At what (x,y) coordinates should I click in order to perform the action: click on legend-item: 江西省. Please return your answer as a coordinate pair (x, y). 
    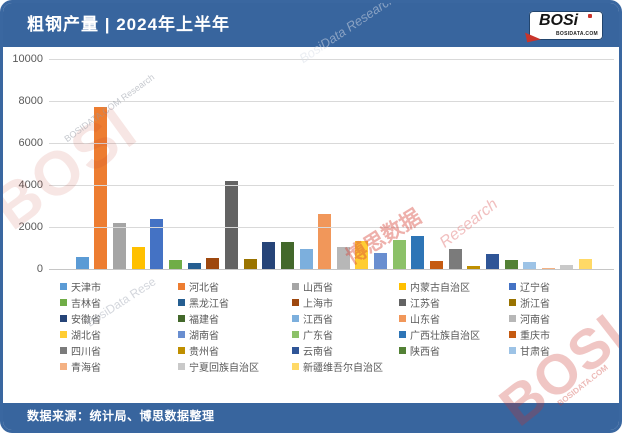
    Looking at the image, I should click on (345, 318).